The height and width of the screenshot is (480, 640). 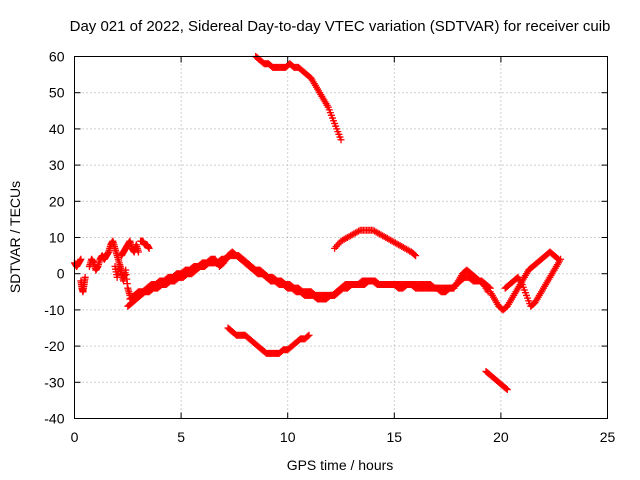 What do you see at coordinates (57, 93) in the screenshot?
I see `y-tick-label: 50` at bounding box center [57, 93].